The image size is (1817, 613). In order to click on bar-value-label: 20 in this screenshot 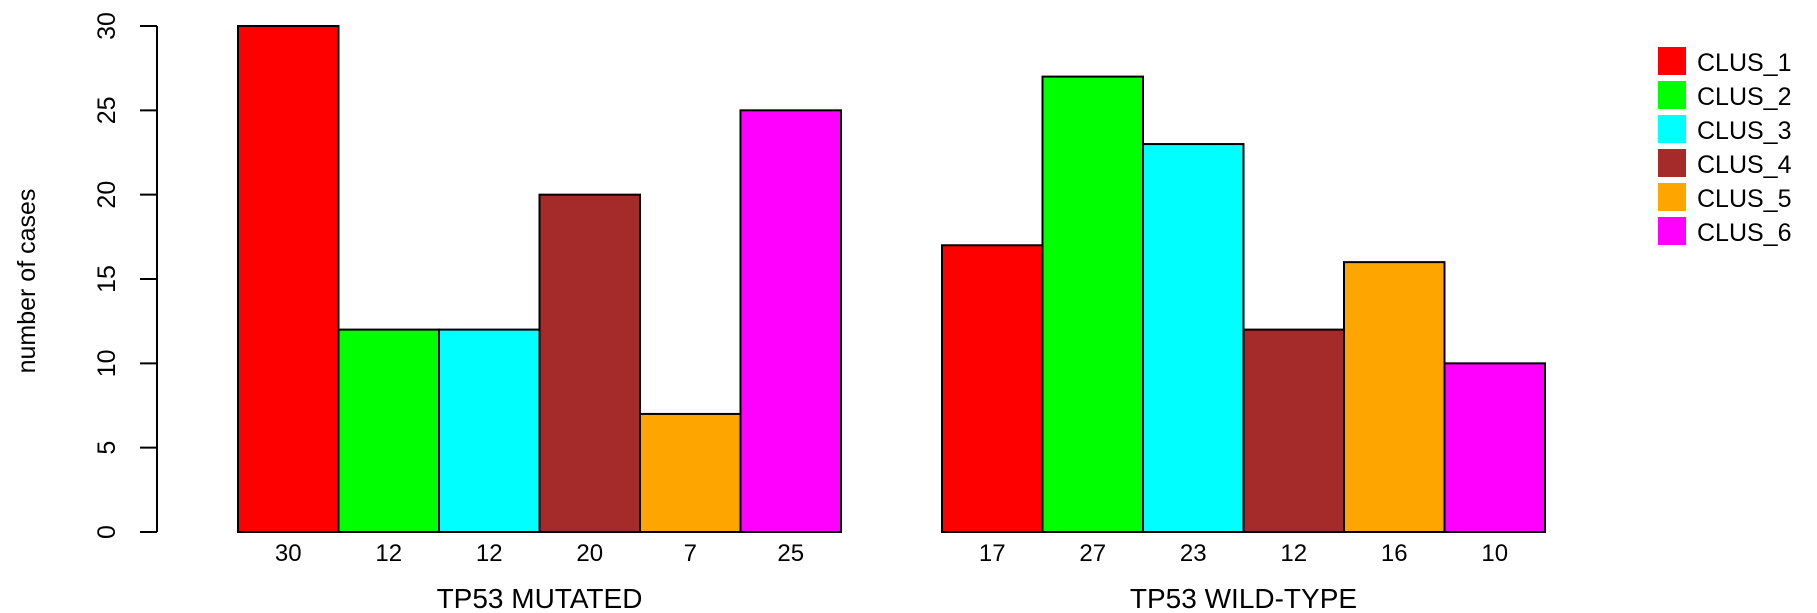, I will do `click(589, 553)`.